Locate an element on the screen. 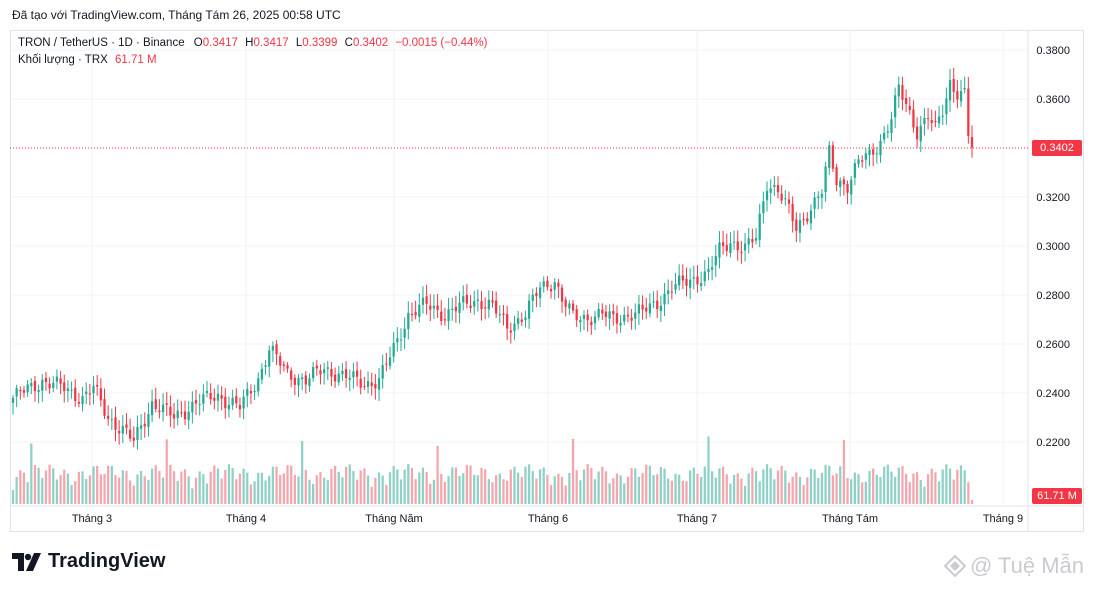  symbol-label: TRON / TetherUS · 1D · Binance is located at coordinates (101, 43).